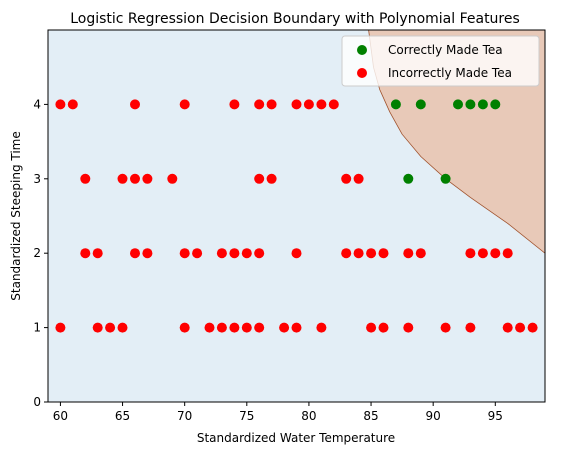 The height and width of the screenshot is (455, 573). I want to click on y-tick-label-1: 1, so click(37, 328).